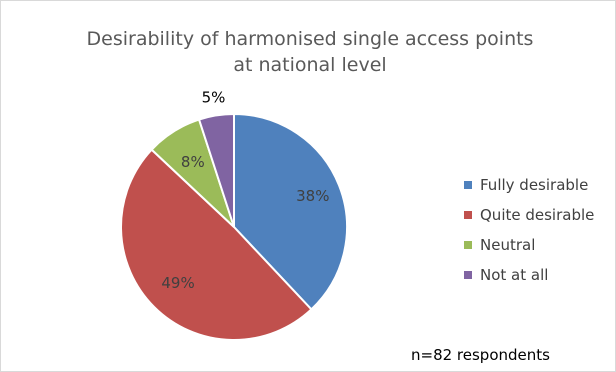 This screenshot has width=616, height=372. I want to click on pie-slice-not-at-all, so click(216, 170).